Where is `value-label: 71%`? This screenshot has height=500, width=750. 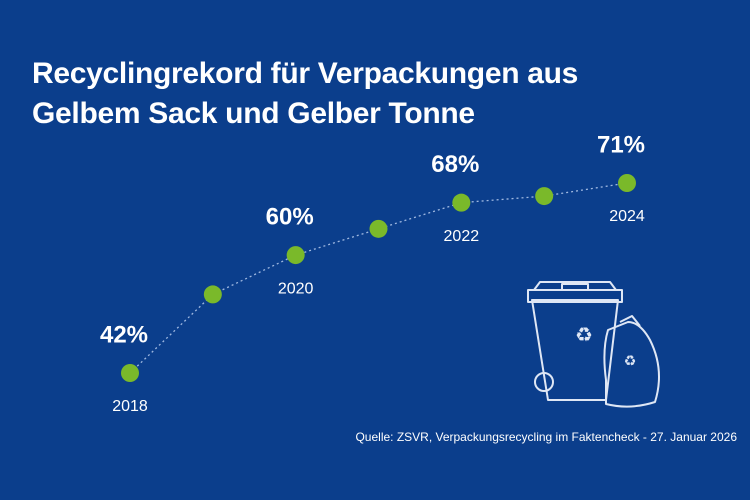
value-label: 71% is located at coordinates (621, 144).